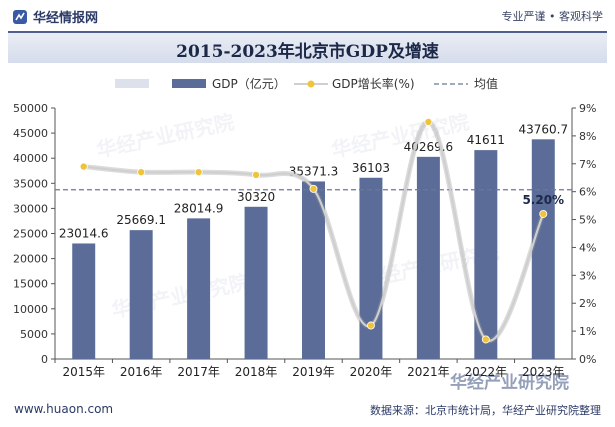 Image resolution: width=615 pixels, height=427 pixels. What do you see at coordinates (307, 52) in the screenshot?
I see `chart-title: 2015-2023年北京市GDP及增速` at bounding box center [307, 52].